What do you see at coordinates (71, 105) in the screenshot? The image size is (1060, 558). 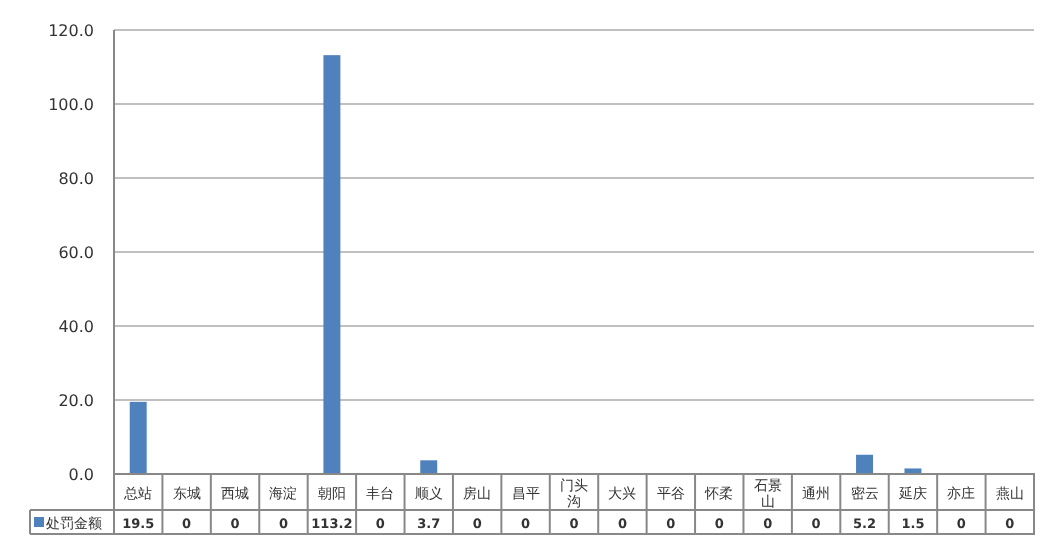 I see `y-tick-label: 100.0` at bounding box center [71, 105].